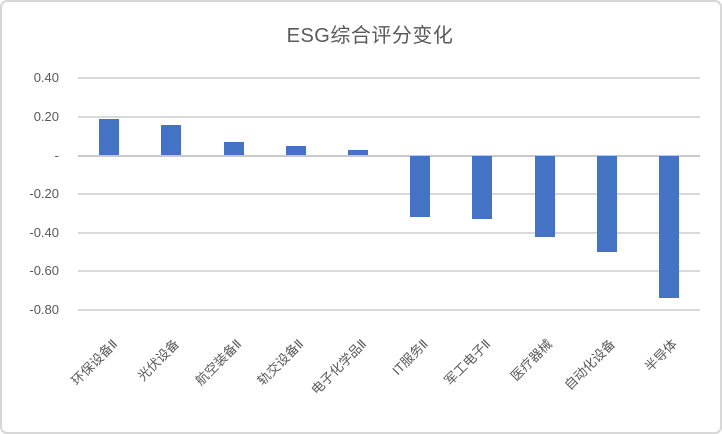 The image size is (722, 434). Describe the element at coordinates (410, 357) in the screenshot. I see `x-axis-category-label: IT服务Ⅱ` at that location.